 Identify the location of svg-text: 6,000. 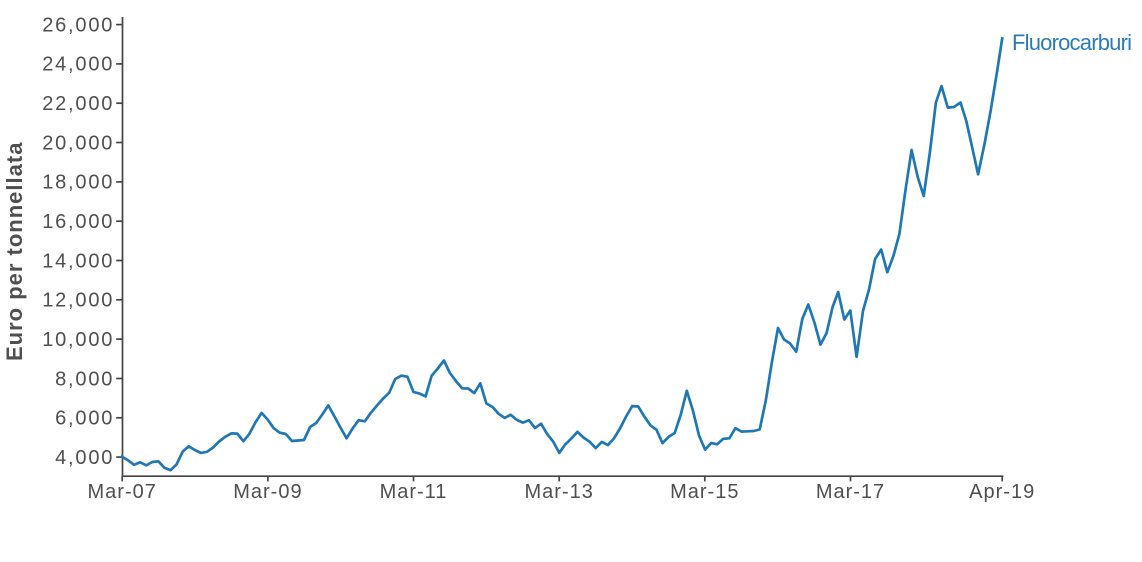
(84, 419).